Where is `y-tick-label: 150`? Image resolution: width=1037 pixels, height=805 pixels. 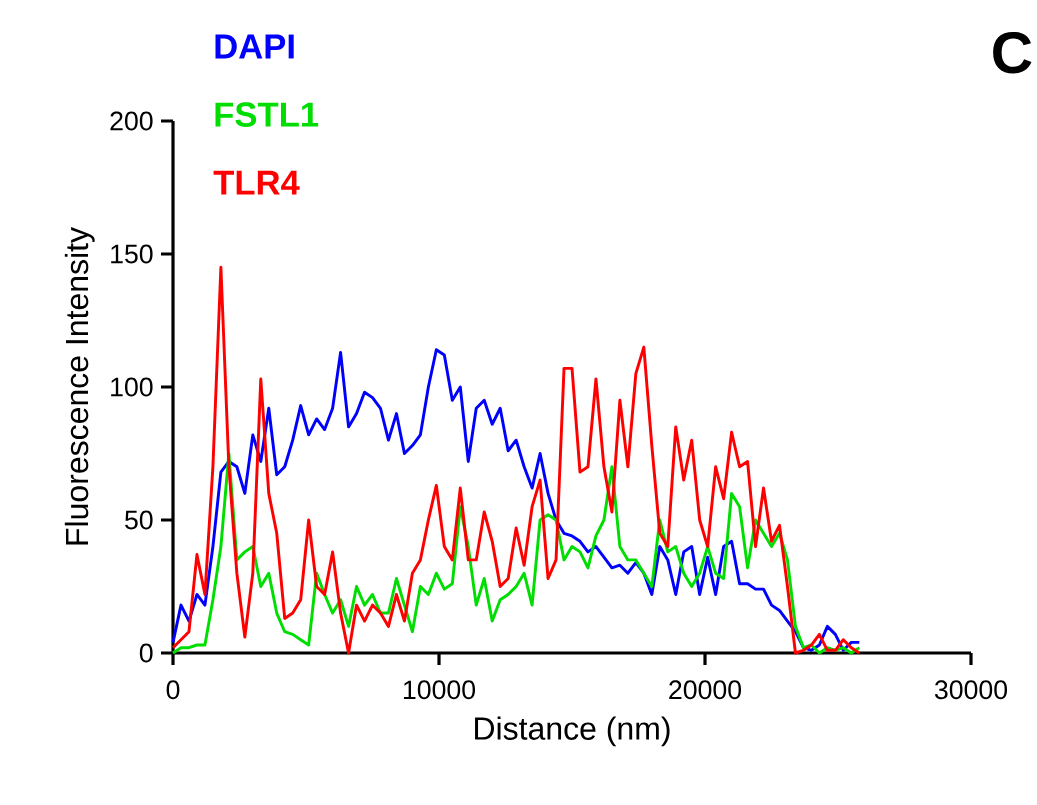 y-tick-label: 150 is located at coordinates (132, 254).